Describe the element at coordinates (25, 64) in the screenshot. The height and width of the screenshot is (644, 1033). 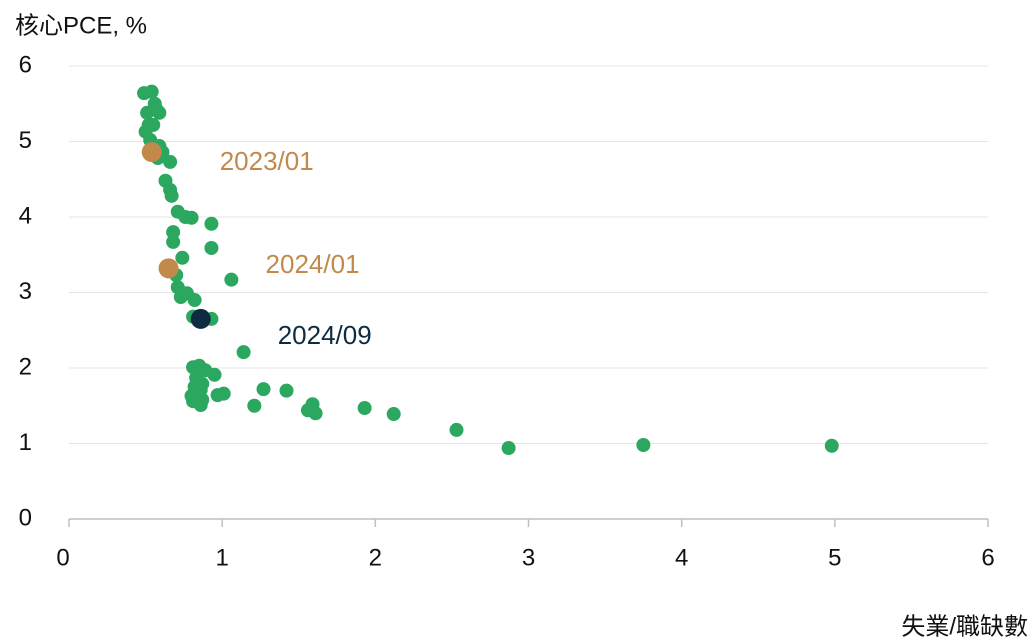
I see `y-tick-label: 6` at that location.